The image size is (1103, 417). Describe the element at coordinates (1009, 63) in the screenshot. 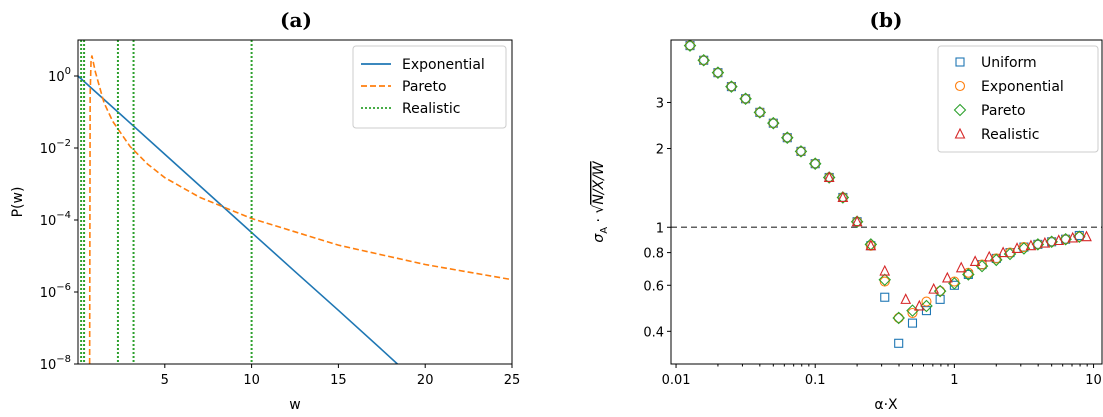

I see `legend-label-uniform: Uniform` at that location.